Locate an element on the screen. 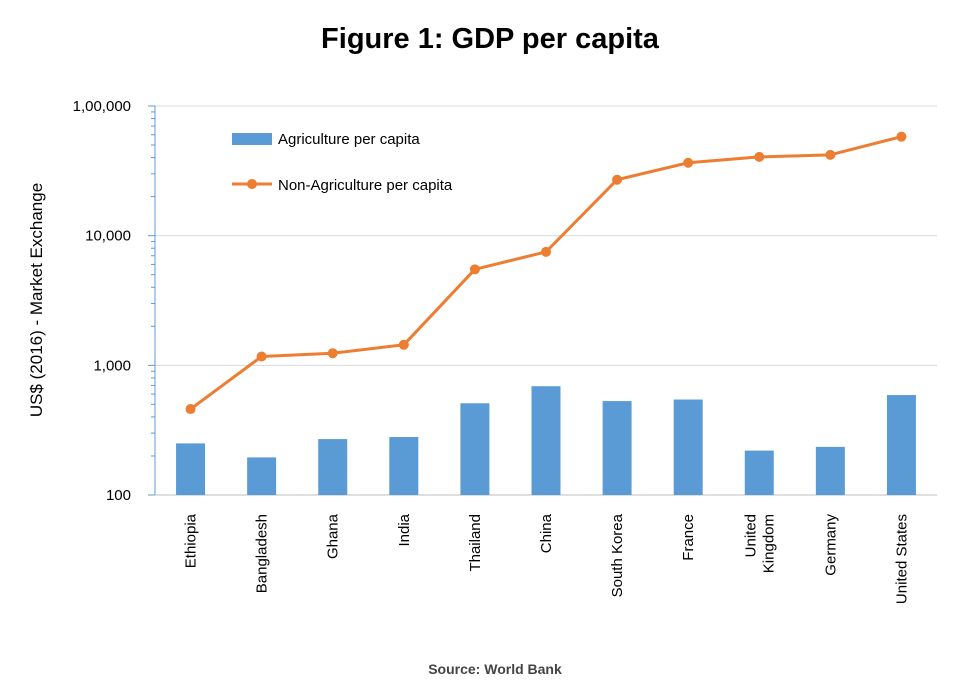  x-tick-label-line: United States is located at coordinates (901, 559).